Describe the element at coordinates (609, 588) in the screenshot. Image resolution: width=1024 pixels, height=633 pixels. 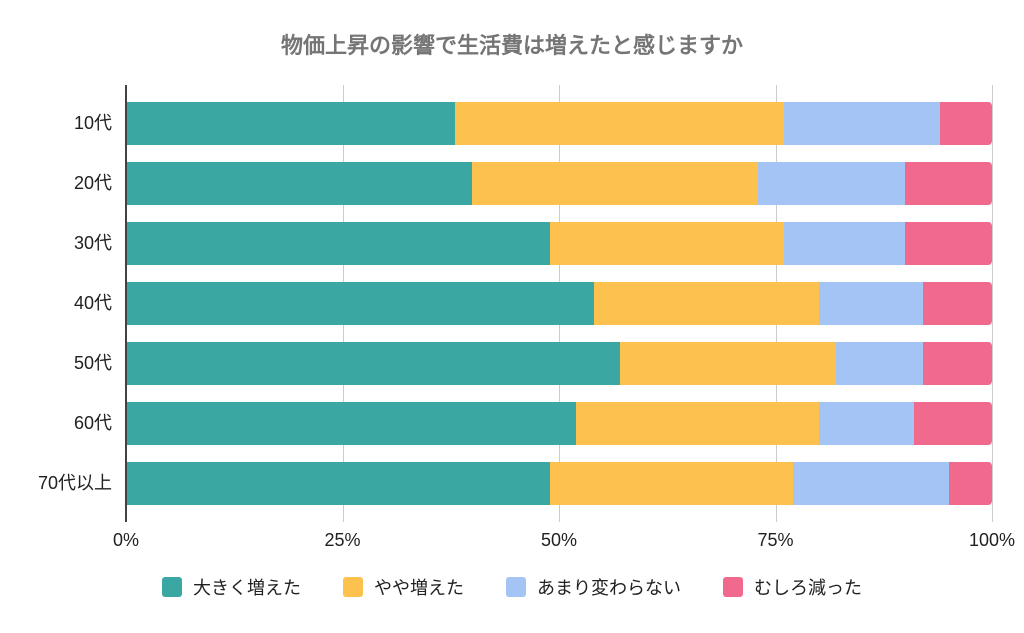
I see `legend-label: あまり変わらない` at that location.